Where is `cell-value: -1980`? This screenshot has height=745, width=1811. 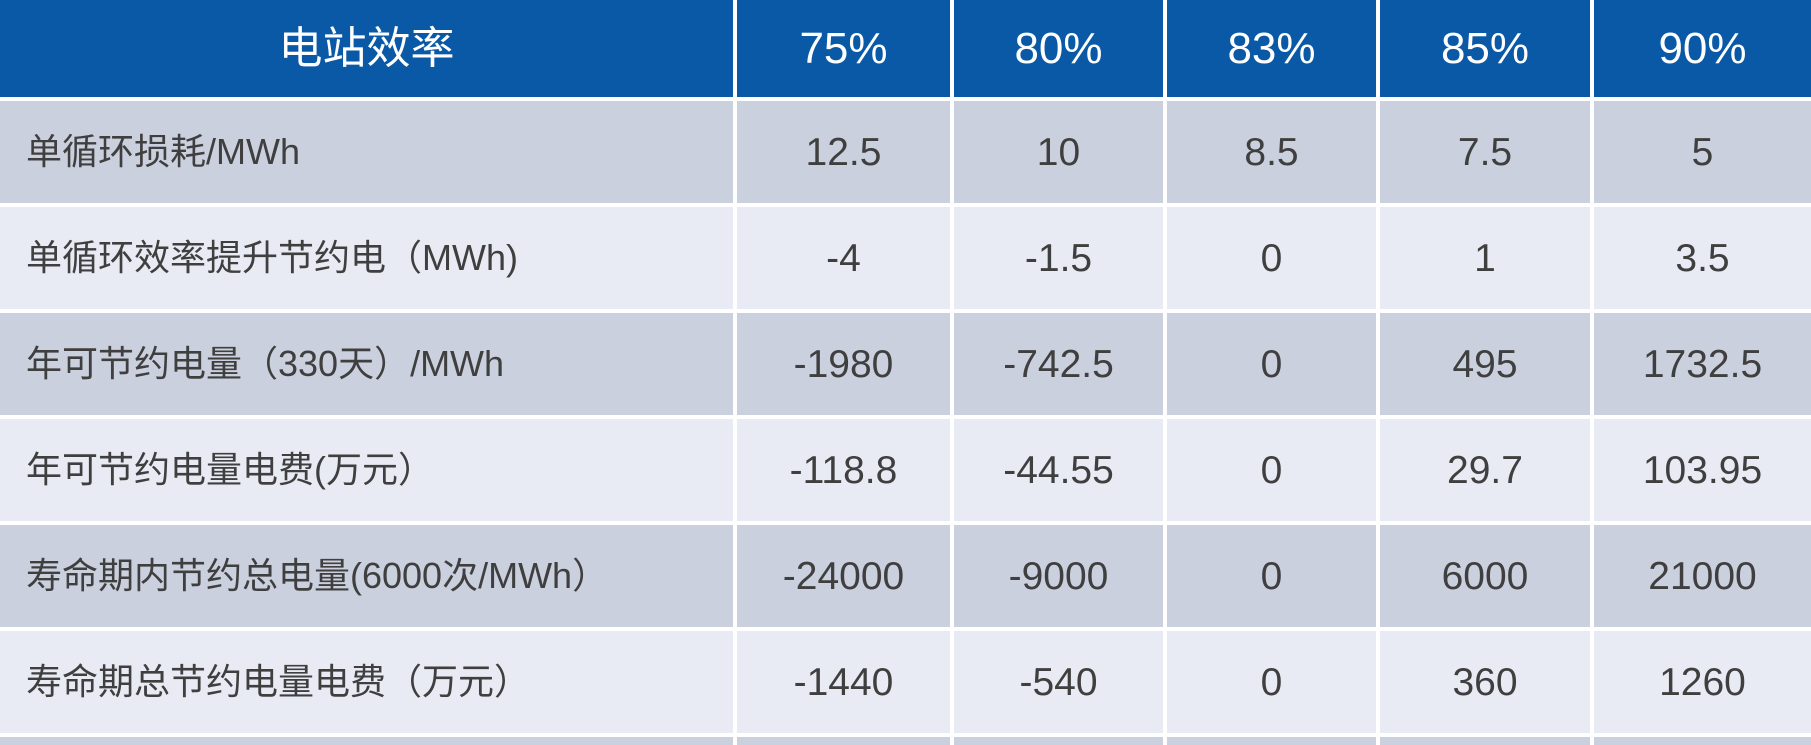
cell-value: -1980 is located at coordinates (843, 364).